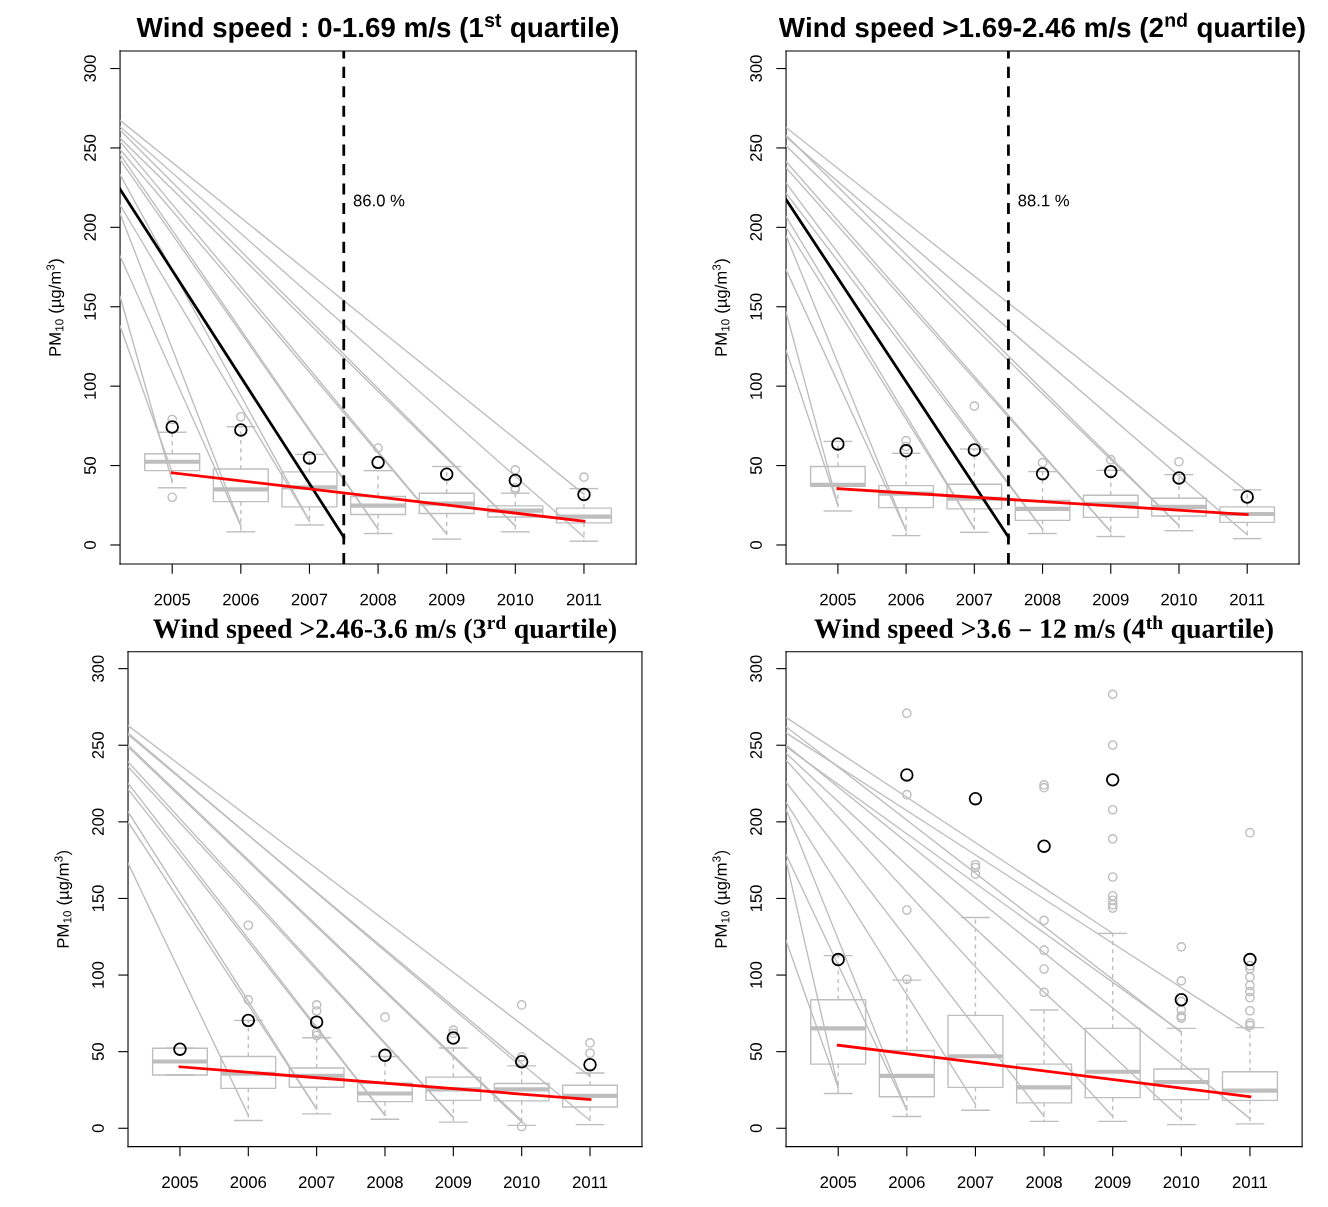 The image size is (1328, 1207). Describe the element at coordinates (1041, 27) in the screenshot. I see `chart-title: Wind speed >1.69-2.46 m/s (2$^{nd}$ quartile)` at that location.